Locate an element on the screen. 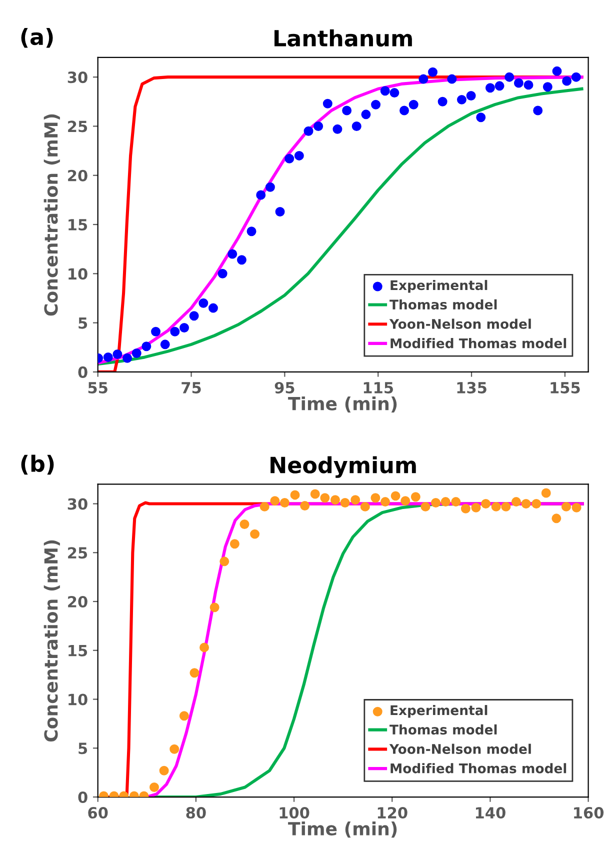 The image size is (604, 857). x-tick-label: 60 is located at coordinates (98, 813).